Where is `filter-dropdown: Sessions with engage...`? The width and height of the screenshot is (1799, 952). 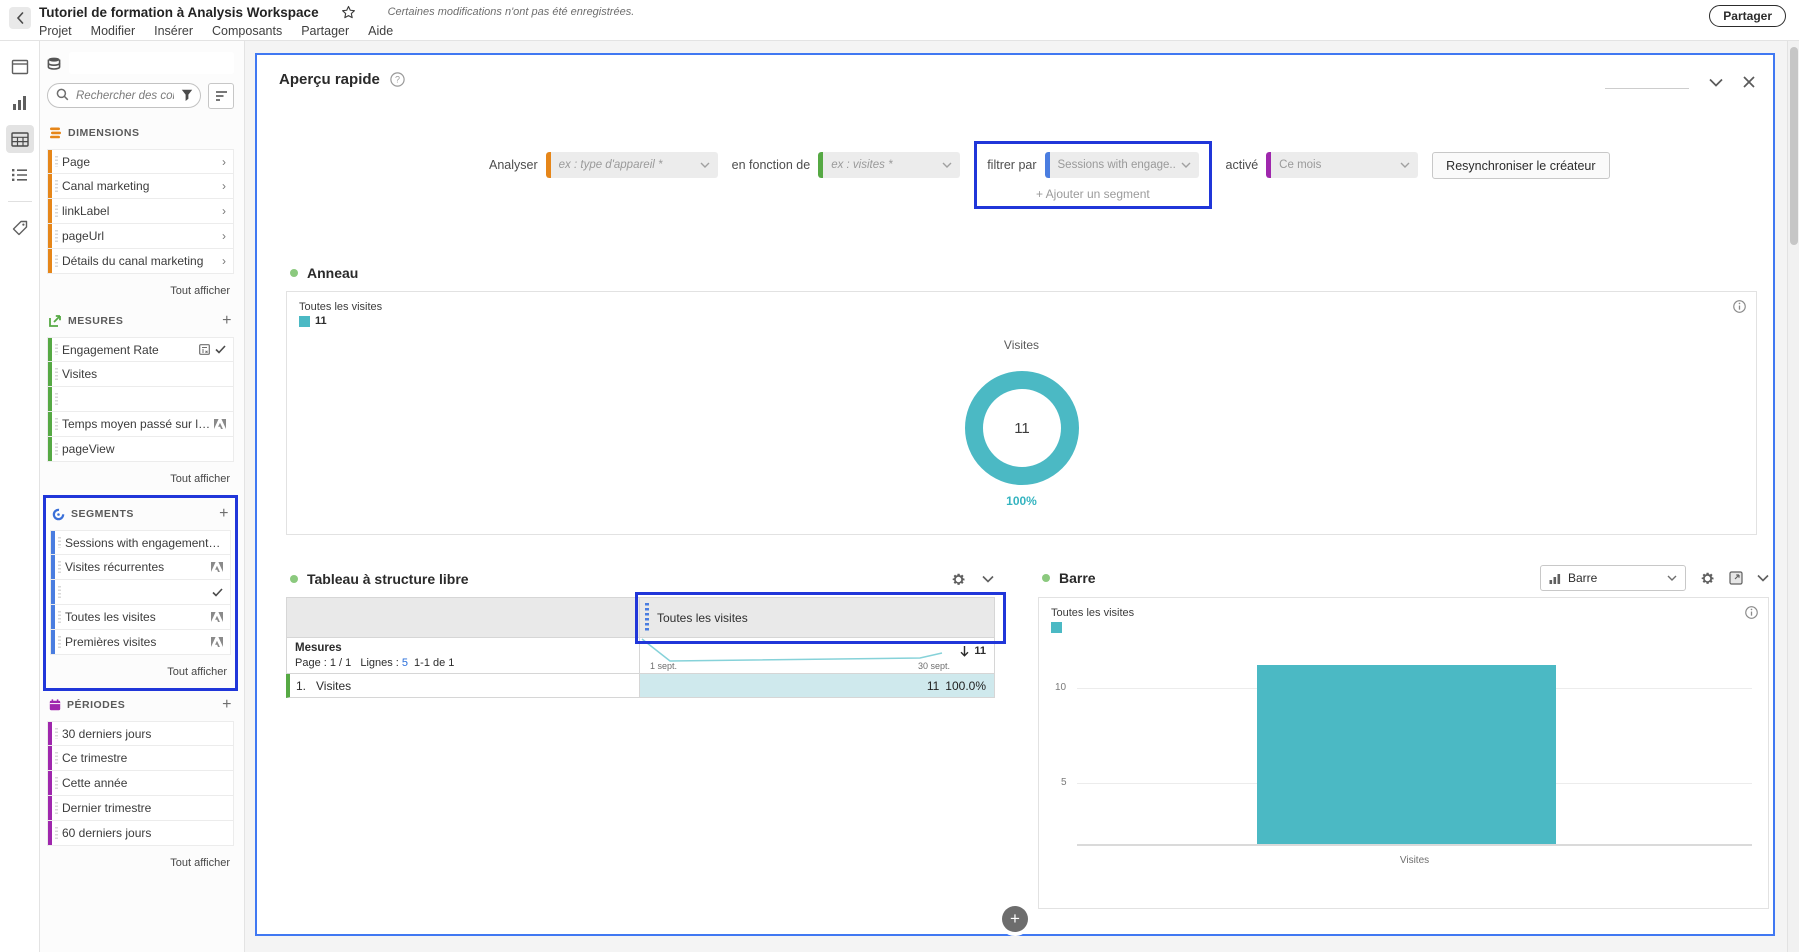
filter-dropdown: Sessions with engage... is located at coordinates (1121, 165).